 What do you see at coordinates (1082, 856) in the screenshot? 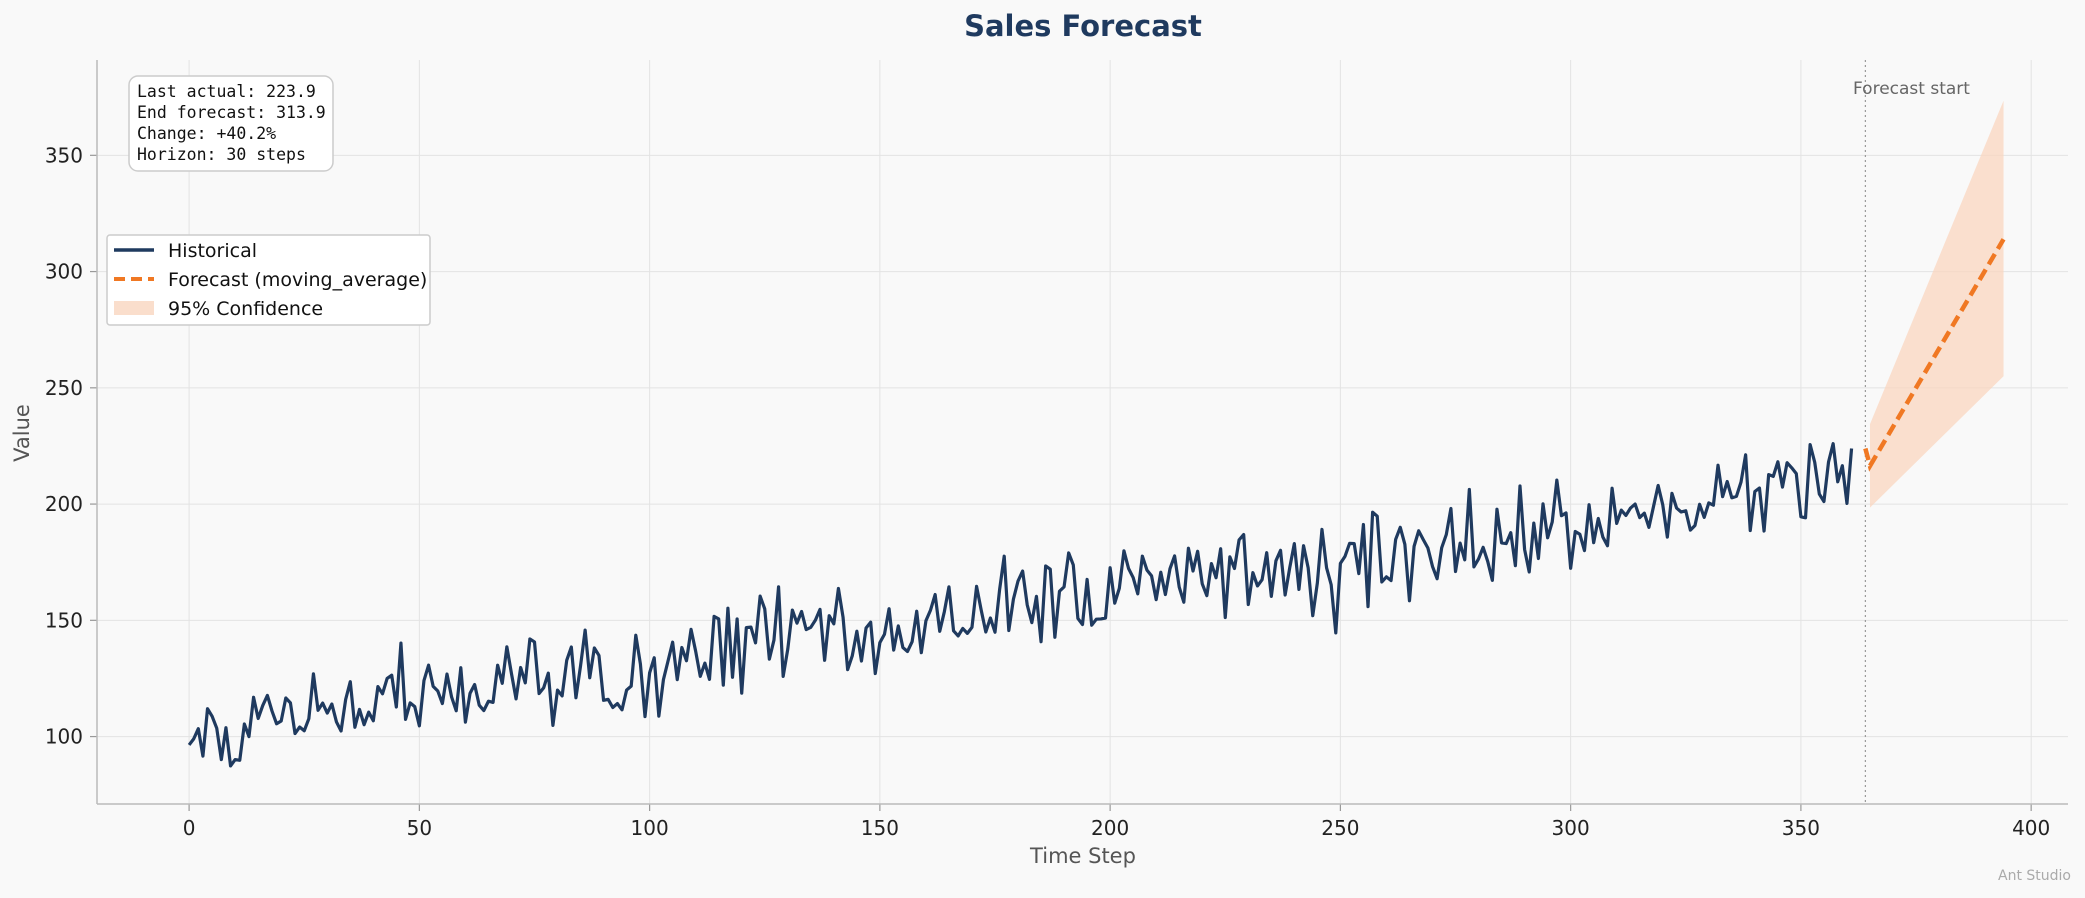
I see `x-axis-title: Time Step` at bounding box center [1082, 856].